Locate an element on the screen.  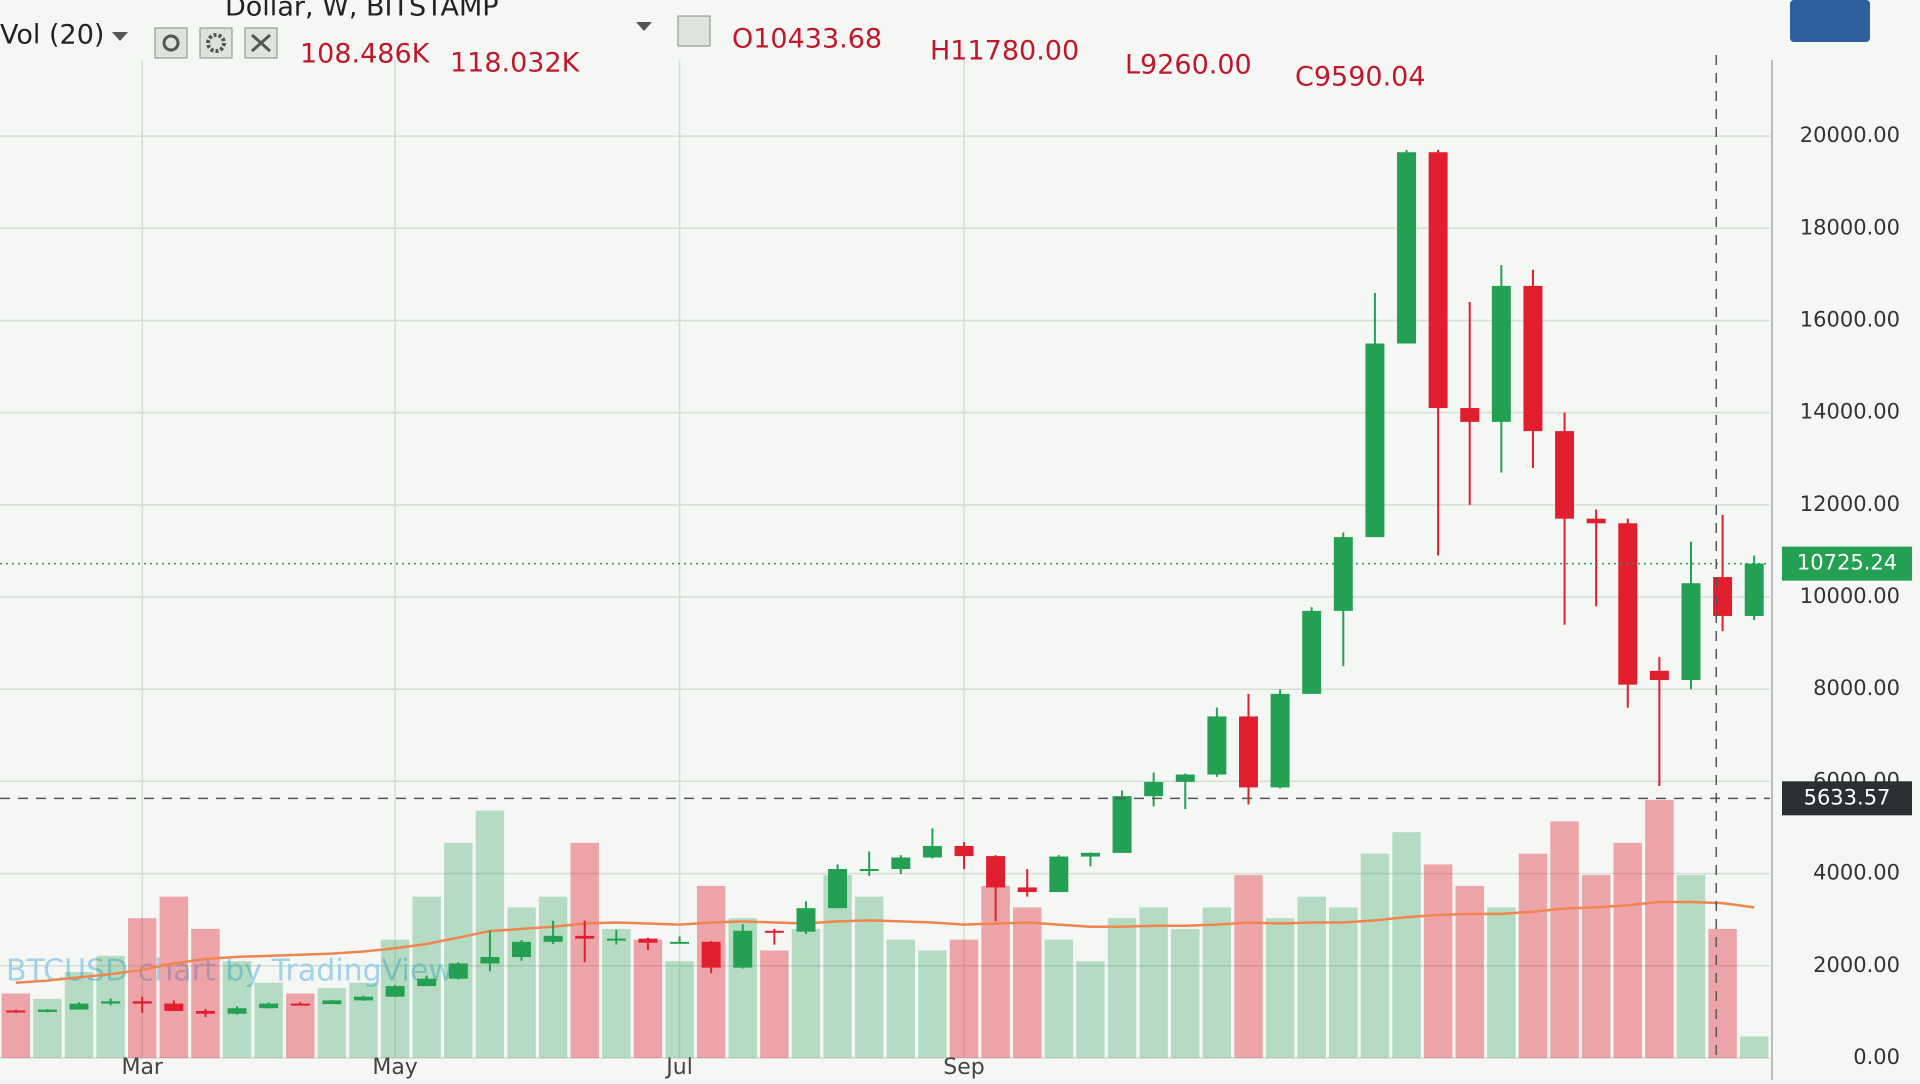
ohlc-close: C9590.04 is located at coordinates (1360, 77).